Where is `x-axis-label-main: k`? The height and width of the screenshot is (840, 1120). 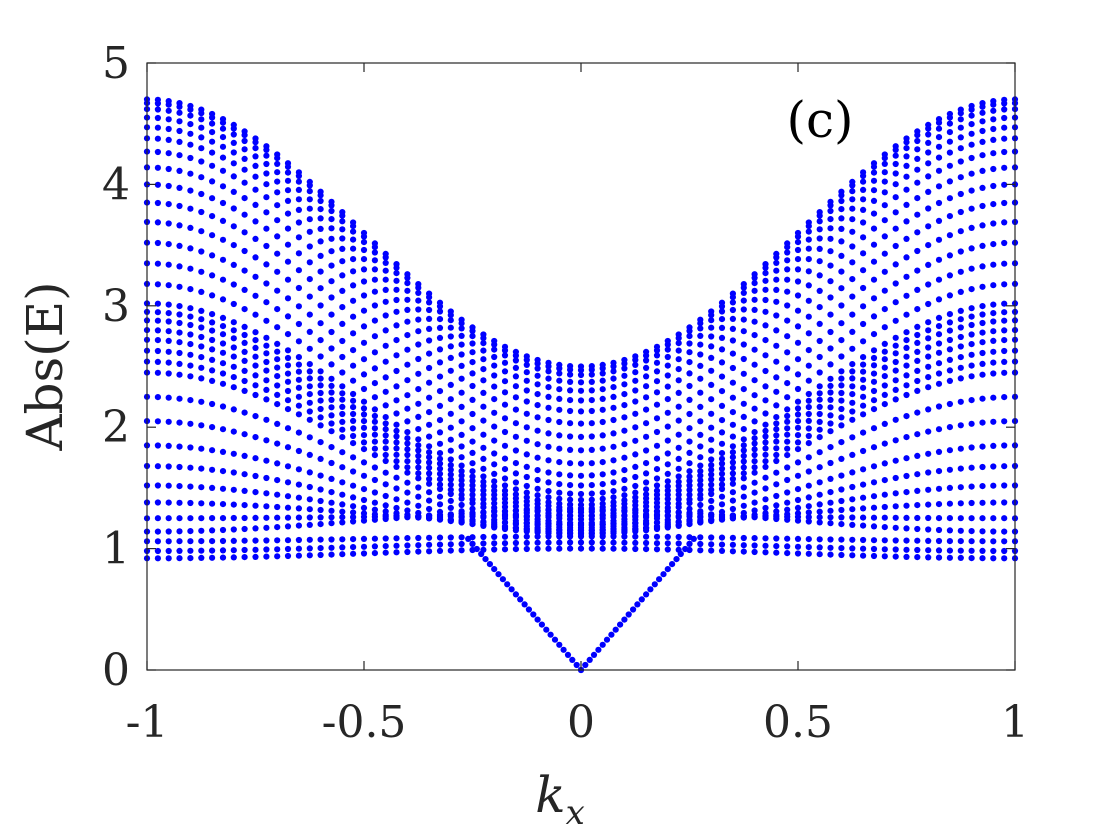 x-axis-label-main: k is located at coordinates (550, 795).